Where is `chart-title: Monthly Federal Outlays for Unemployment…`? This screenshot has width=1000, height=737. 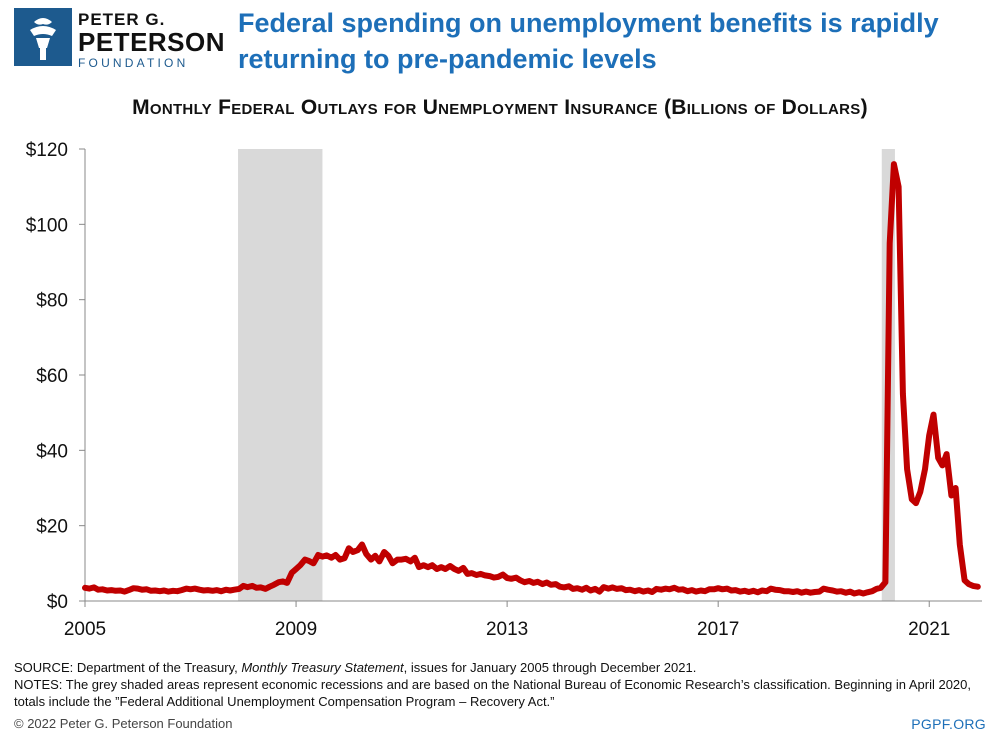 chart-title: Monthly Federal Outlays for Unemployment… is located at coordinates (500, 107).